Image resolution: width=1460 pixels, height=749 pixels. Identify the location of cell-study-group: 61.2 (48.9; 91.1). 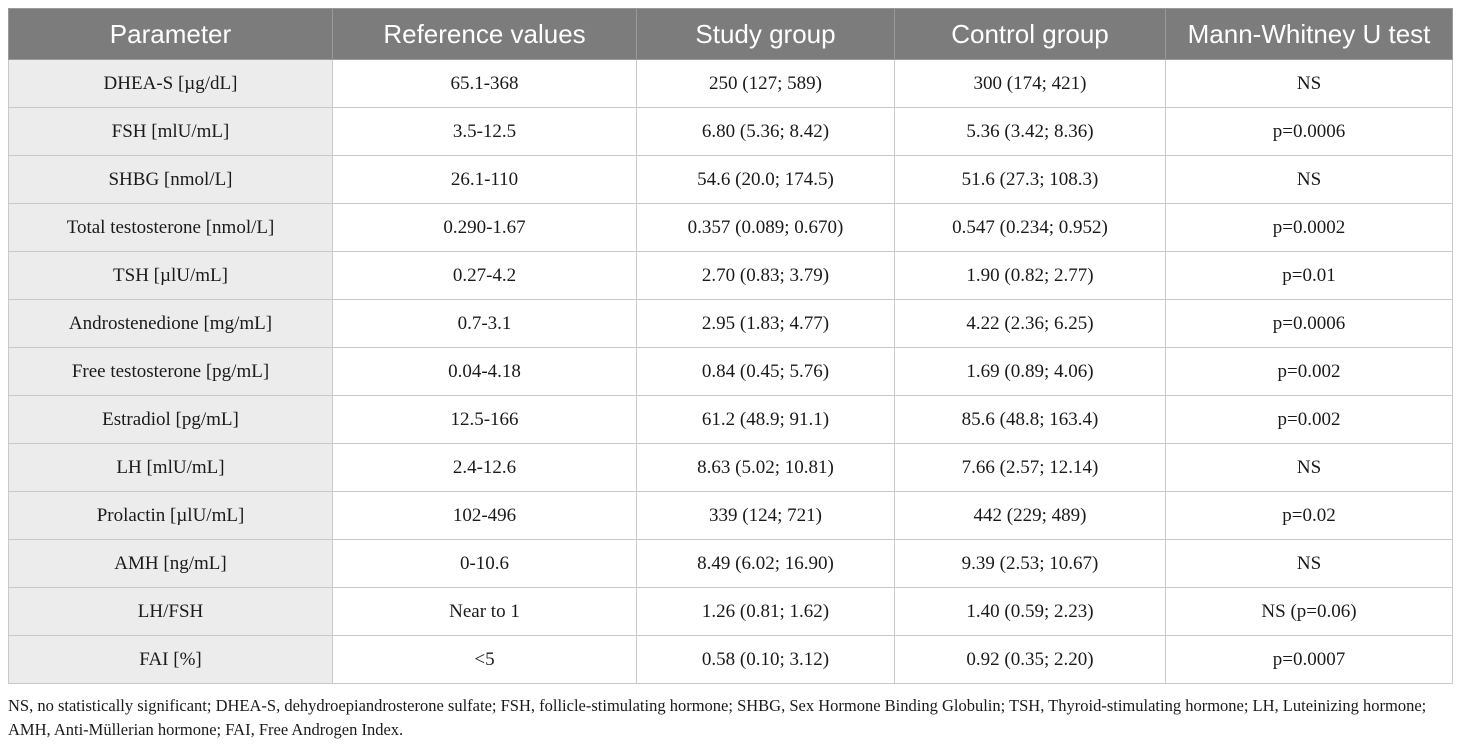
(765, 419).